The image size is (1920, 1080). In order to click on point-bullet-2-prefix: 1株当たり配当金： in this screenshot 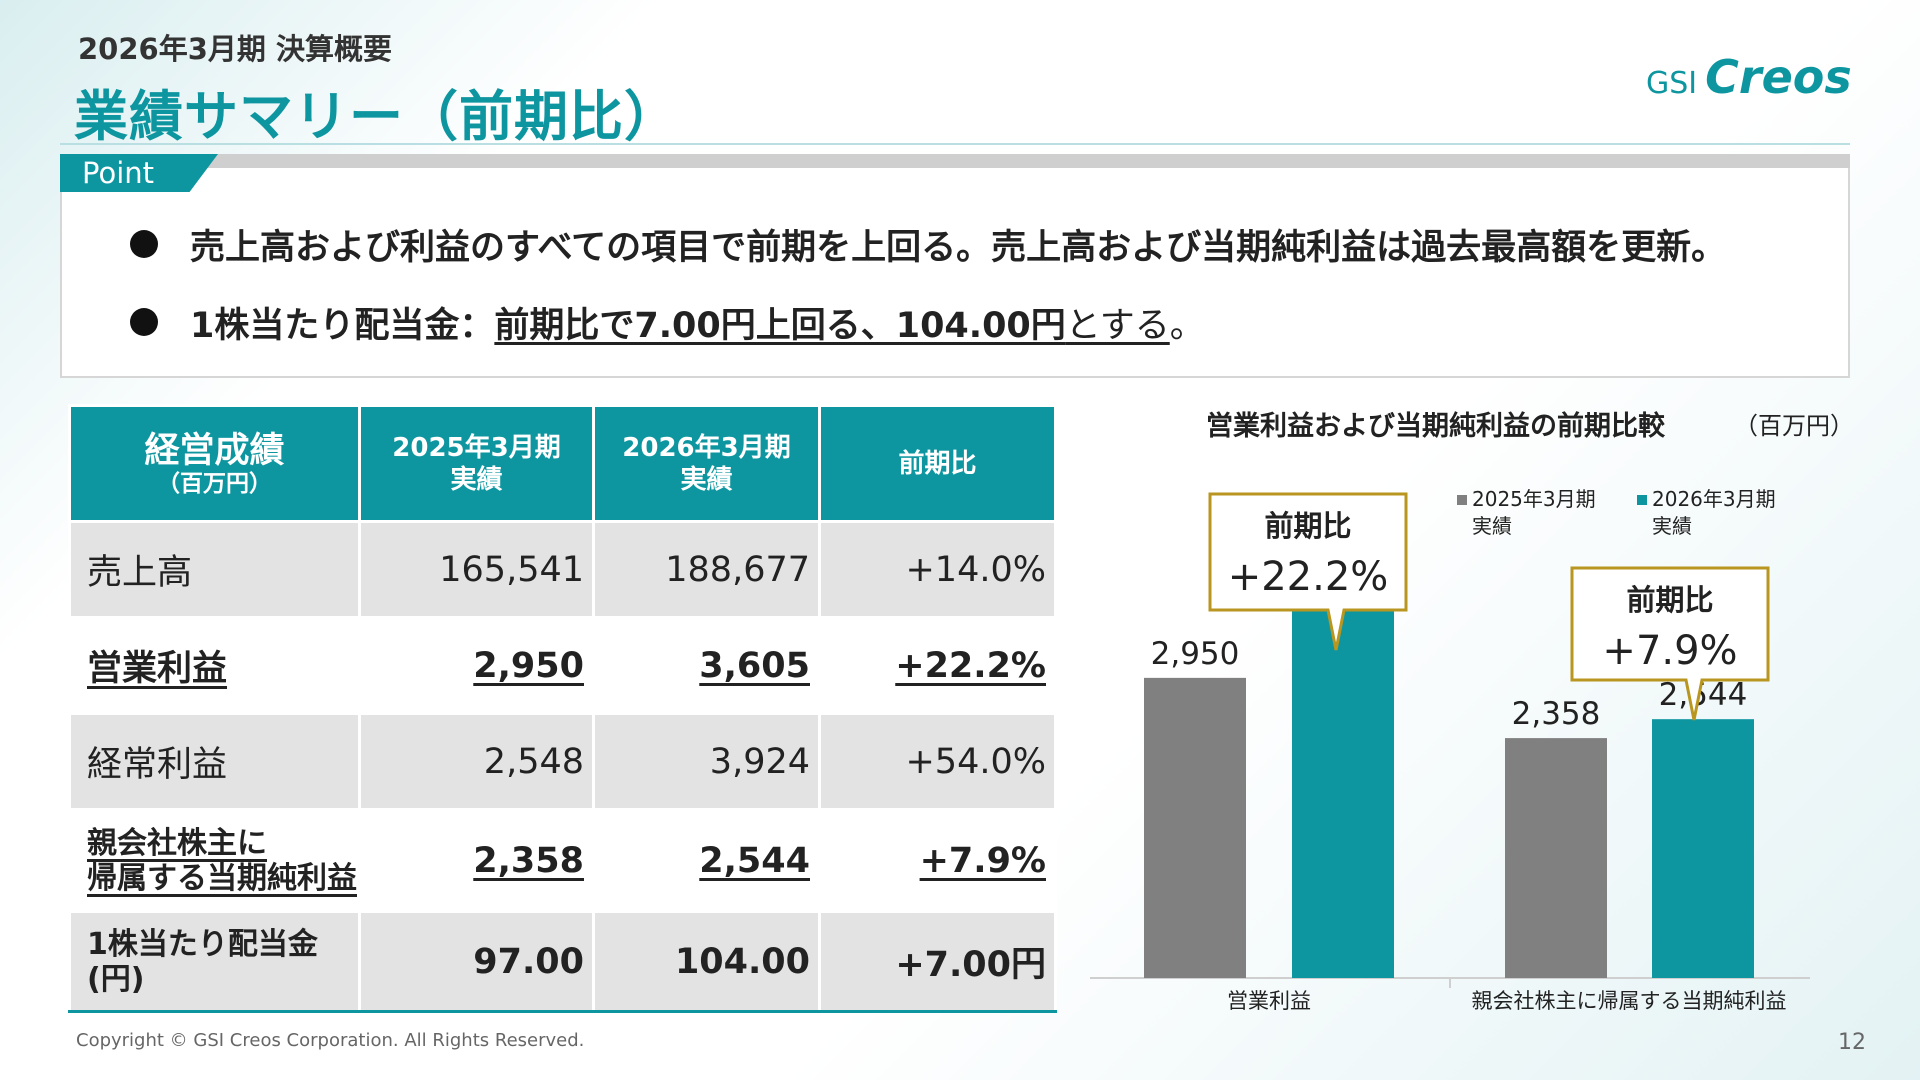, I will do `click(342, 325)`.